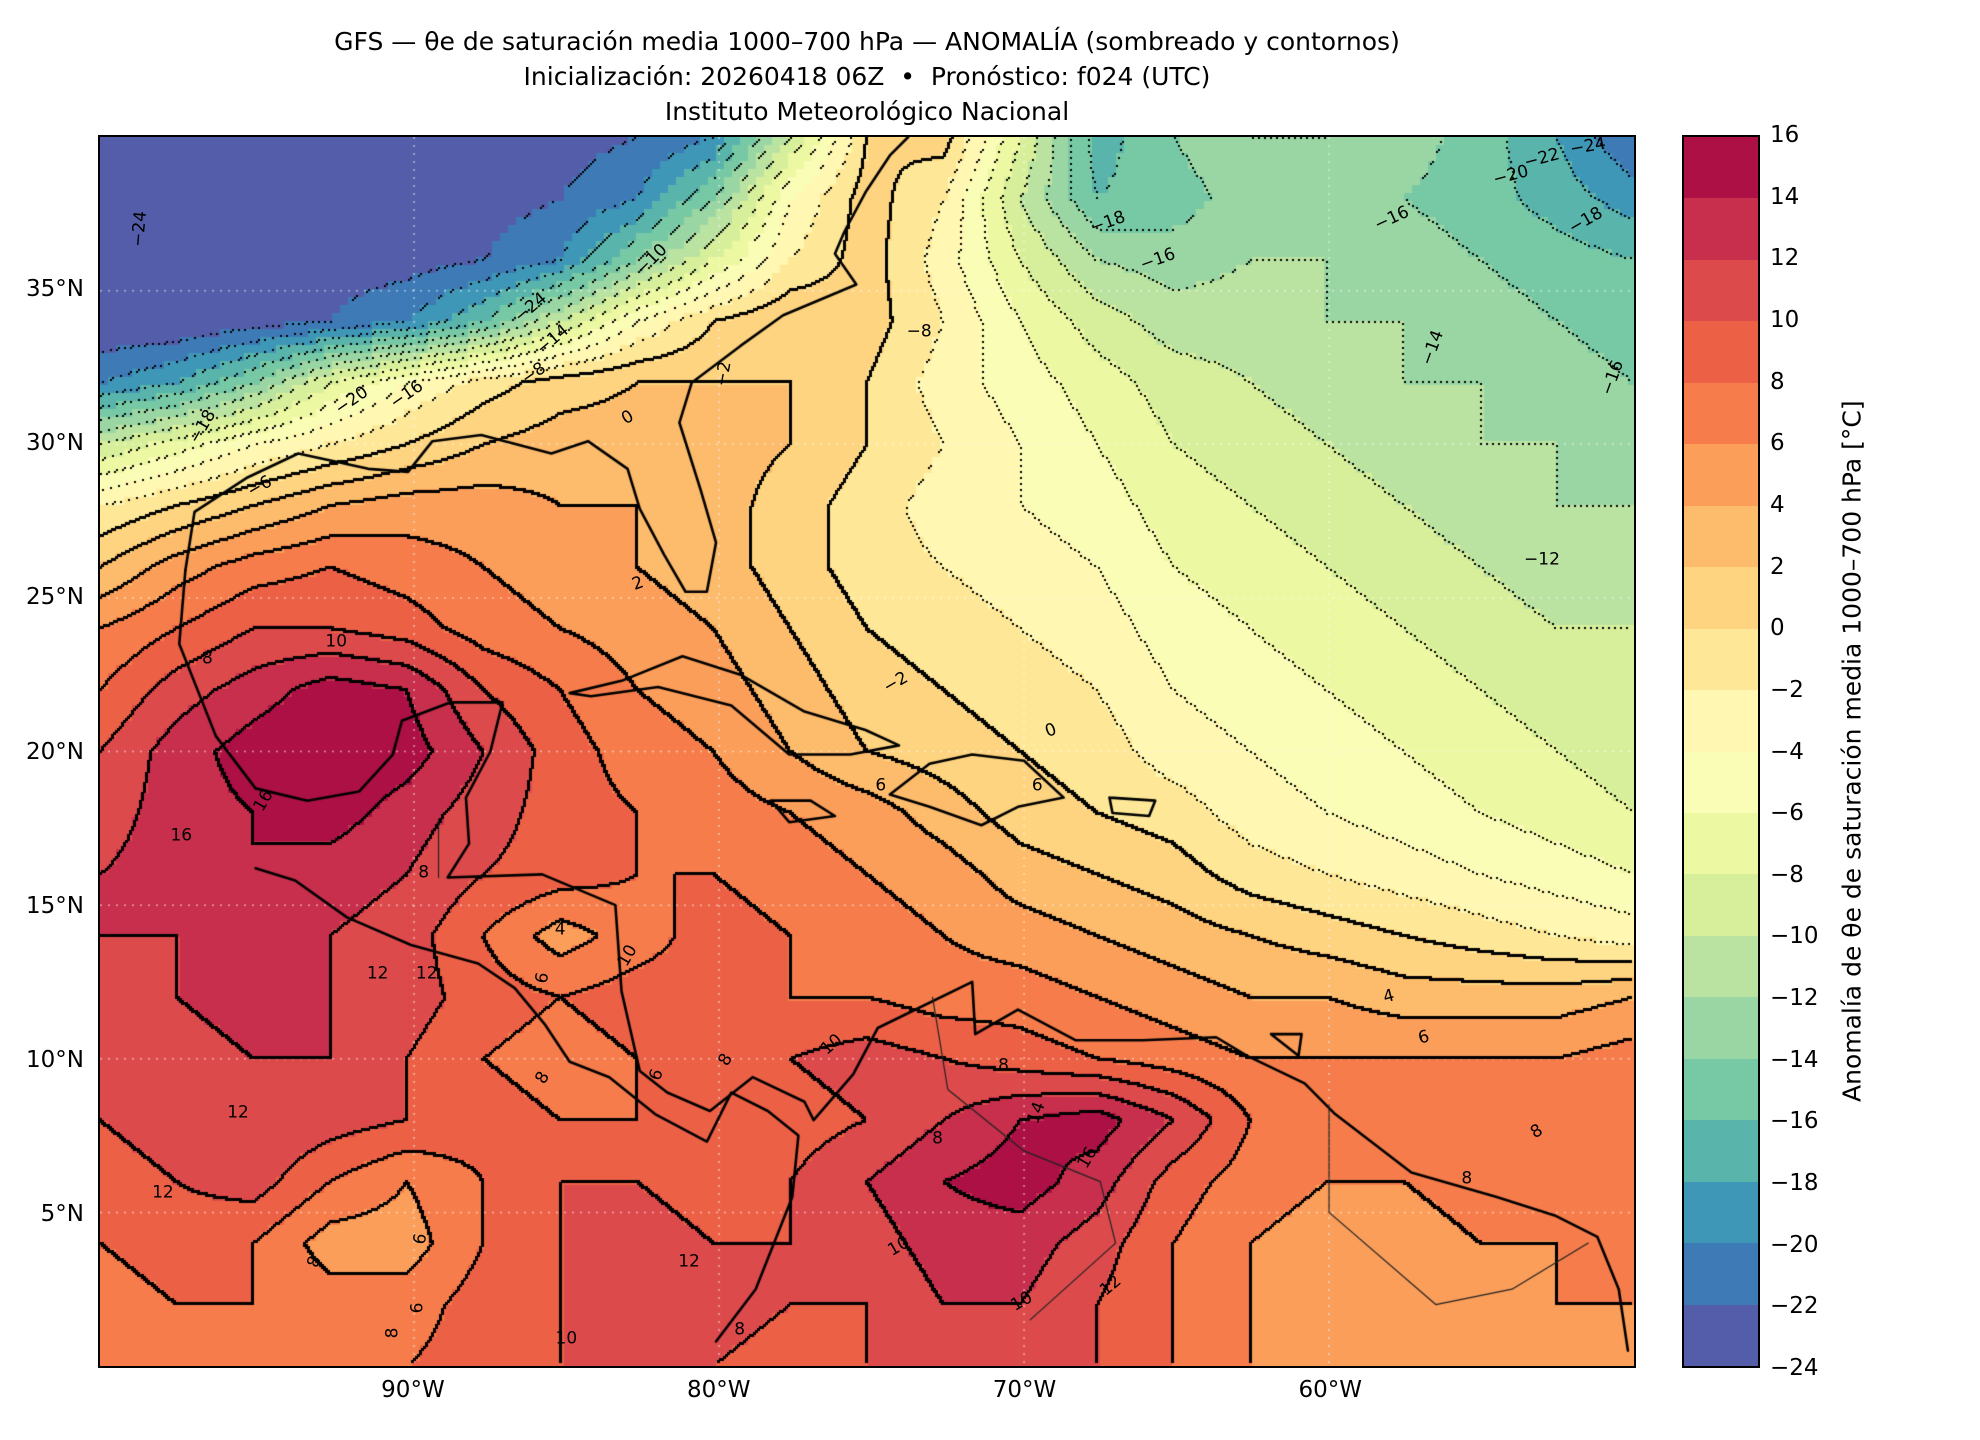  Describe the element at coordinates (1794, 1059) in the screenshot. I see `colorbar-tick-label: −14` at that location.